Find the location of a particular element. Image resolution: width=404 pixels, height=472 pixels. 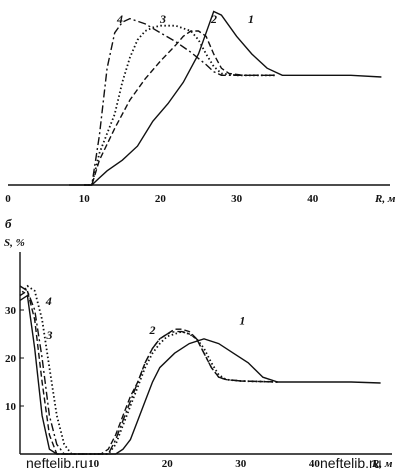

panel-a-x-tick-10: 10 is located at coordinates (85, 199).